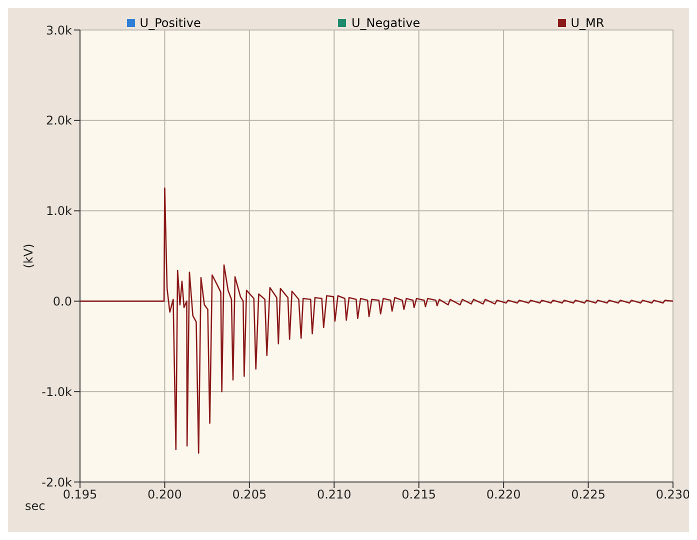  I want to click on y-tick-label: 0.0, so click(62, 301).